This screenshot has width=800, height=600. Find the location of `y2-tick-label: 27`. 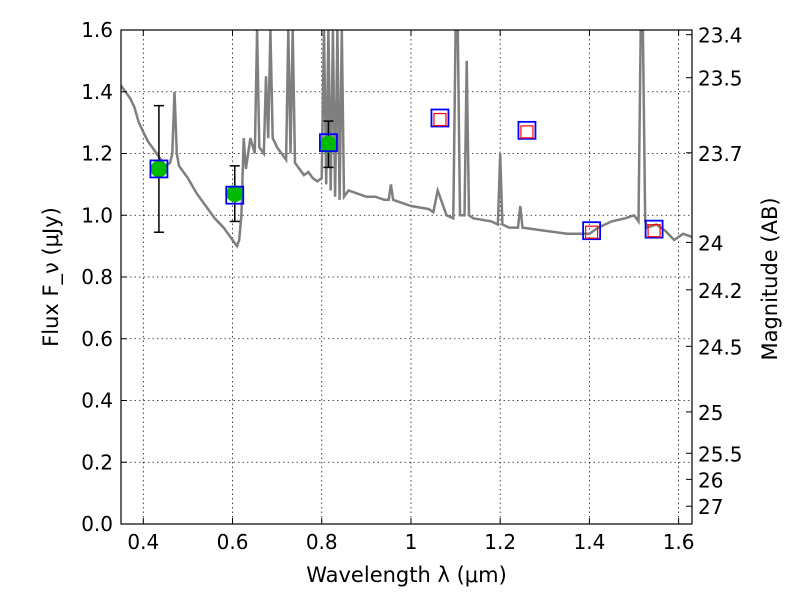

y2-tick-label: 27 is located at coordinates (710, 507).